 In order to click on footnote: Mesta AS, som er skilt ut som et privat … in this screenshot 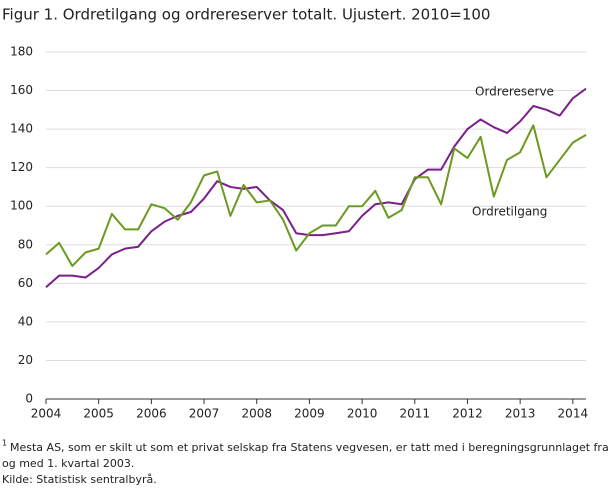, I will do `click(309, 447)`.